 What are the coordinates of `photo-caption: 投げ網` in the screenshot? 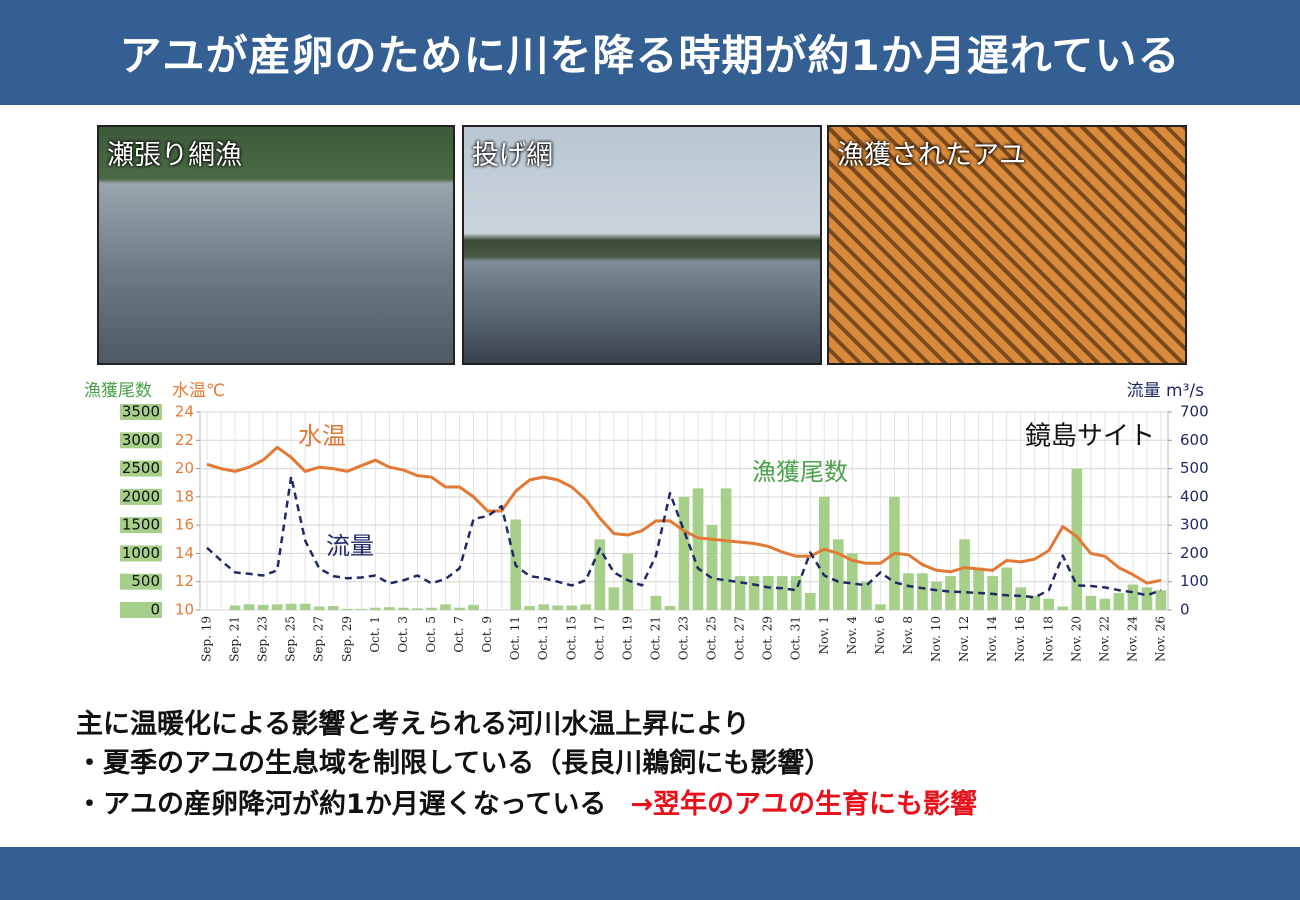 It's located at (512, 155).